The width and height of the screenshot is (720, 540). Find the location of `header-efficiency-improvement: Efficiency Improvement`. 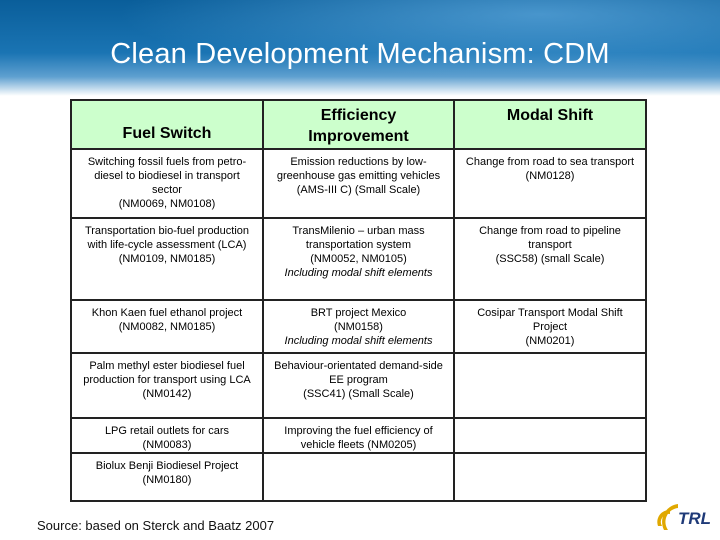

header-efficiency-improvement: Efficiency Improvement is located at coordinates (358, 124).